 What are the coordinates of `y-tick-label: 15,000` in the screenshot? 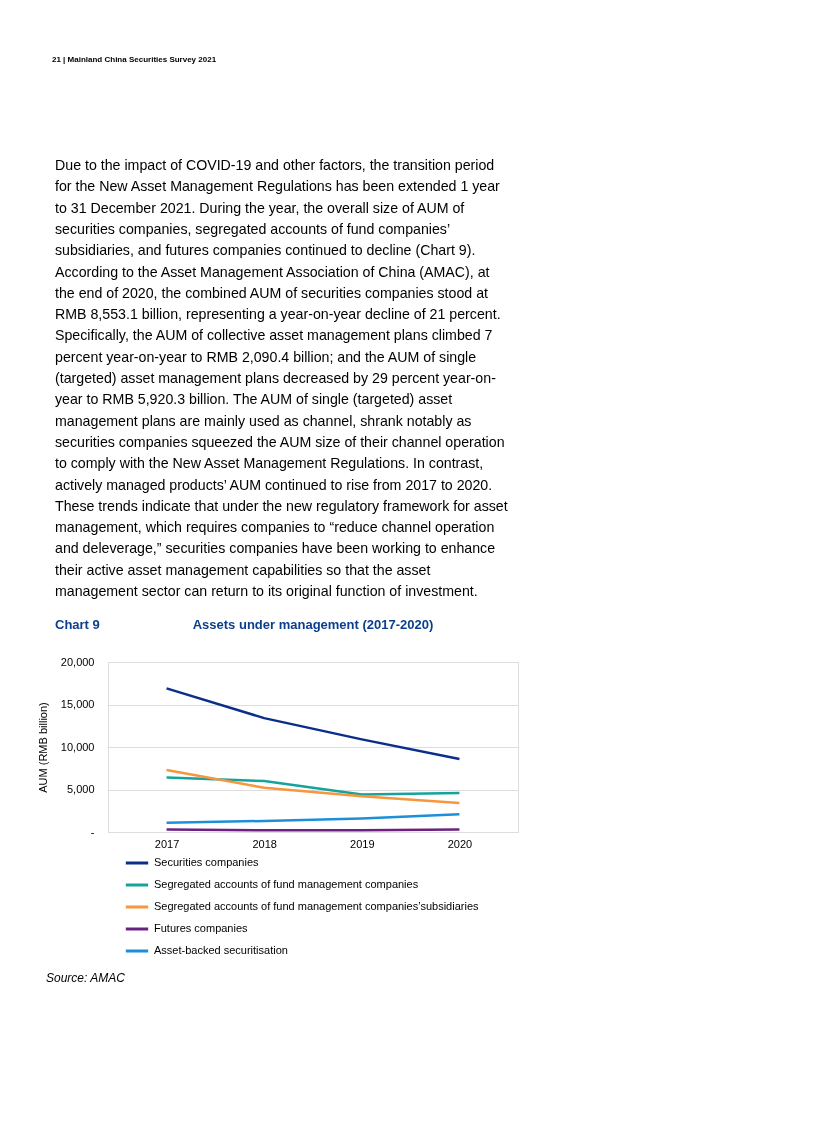 It's located at (77, 704).